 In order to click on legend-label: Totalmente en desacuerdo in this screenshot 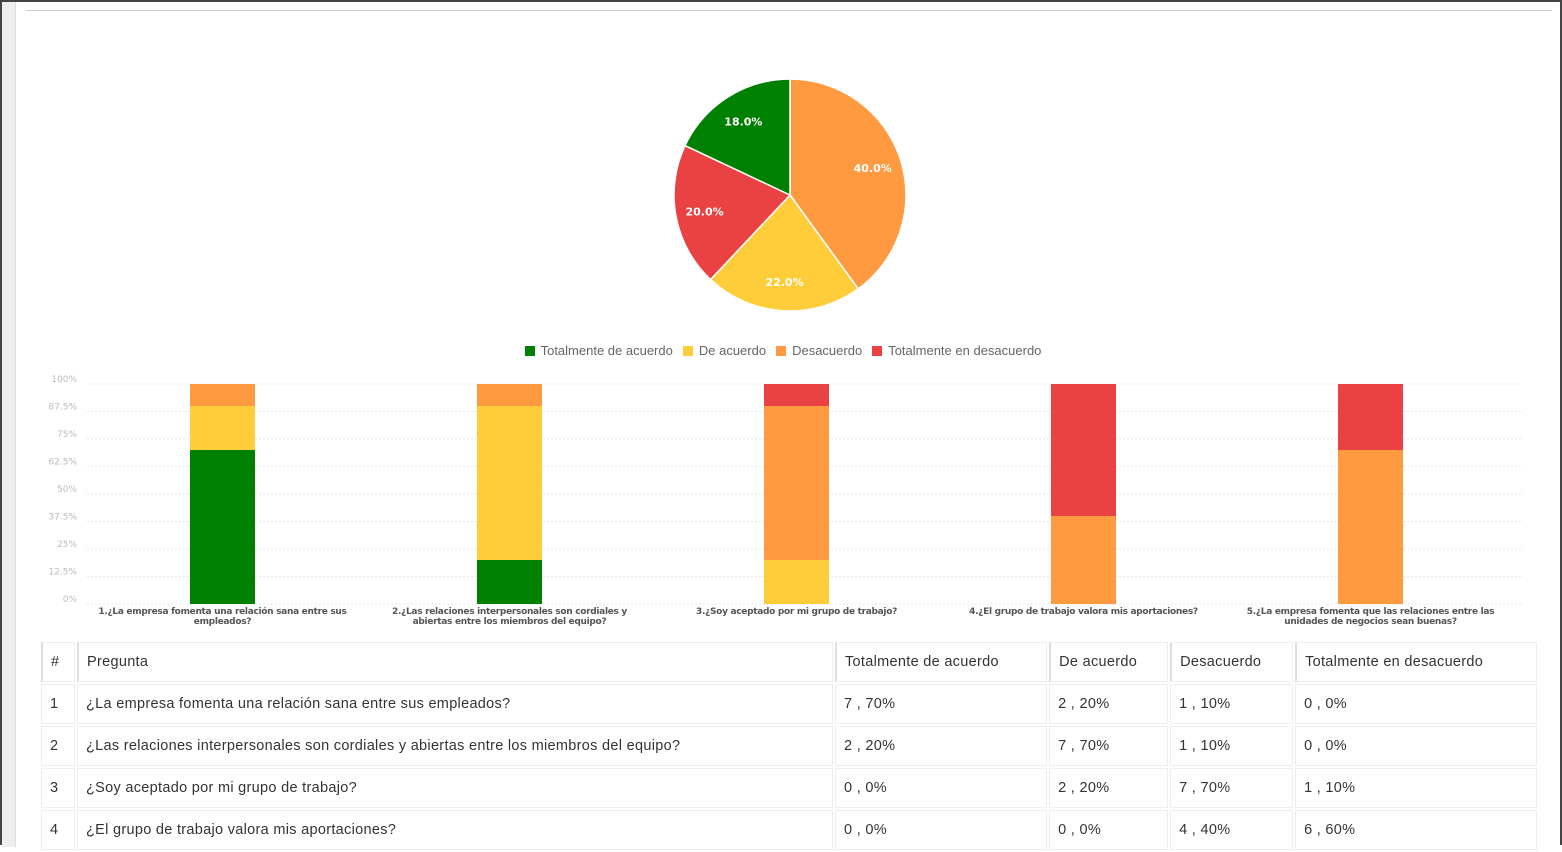, I will do `click(965, 350)`.